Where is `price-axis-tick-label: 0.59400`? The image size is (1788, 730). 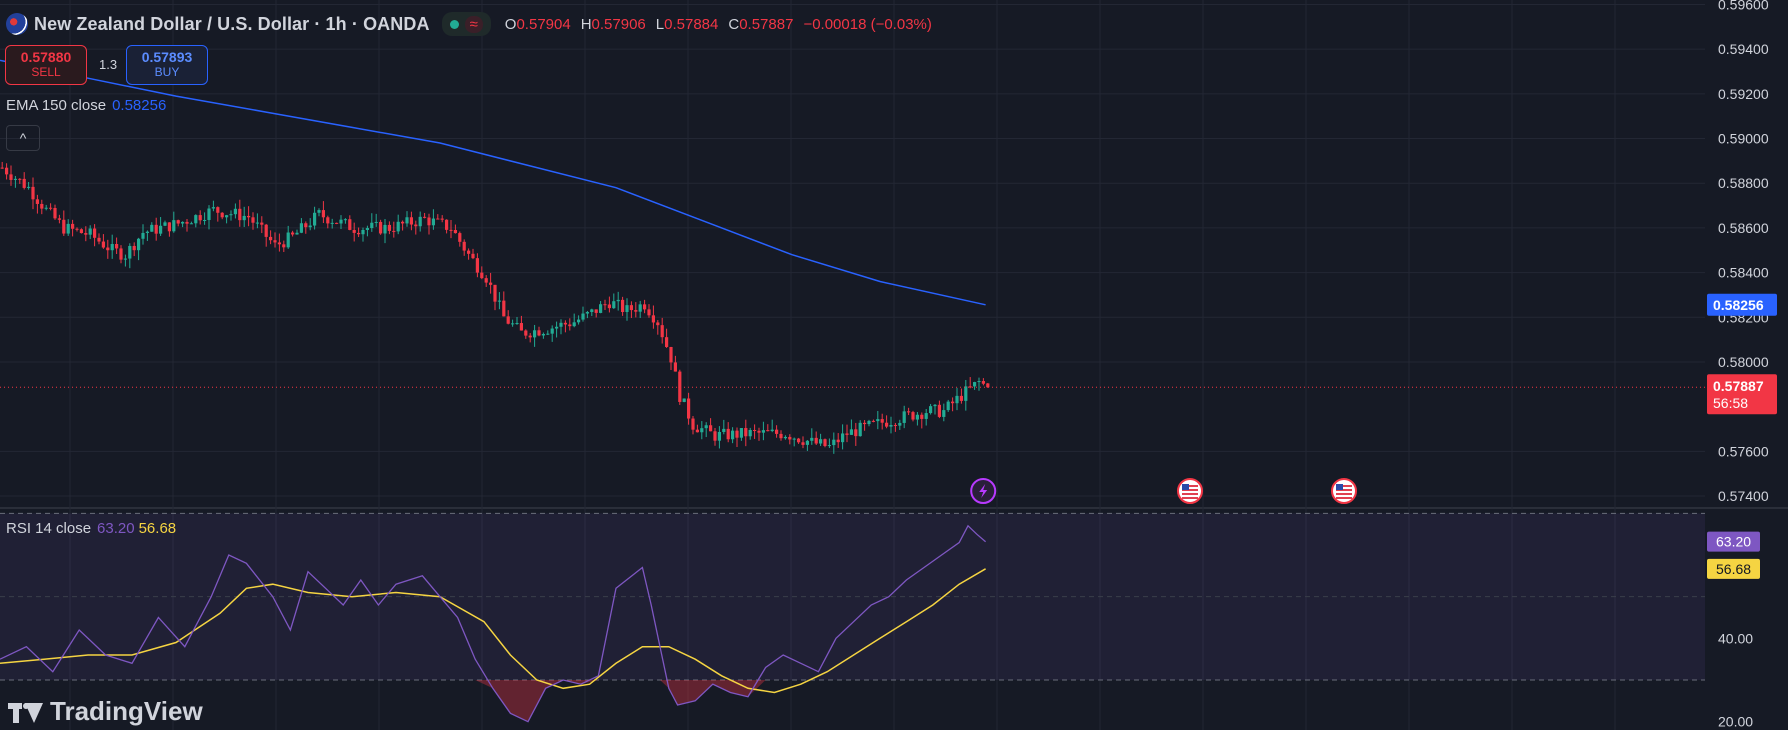
price-axis-tick-label: 0.59400 is located at coordinates (1743, 49).